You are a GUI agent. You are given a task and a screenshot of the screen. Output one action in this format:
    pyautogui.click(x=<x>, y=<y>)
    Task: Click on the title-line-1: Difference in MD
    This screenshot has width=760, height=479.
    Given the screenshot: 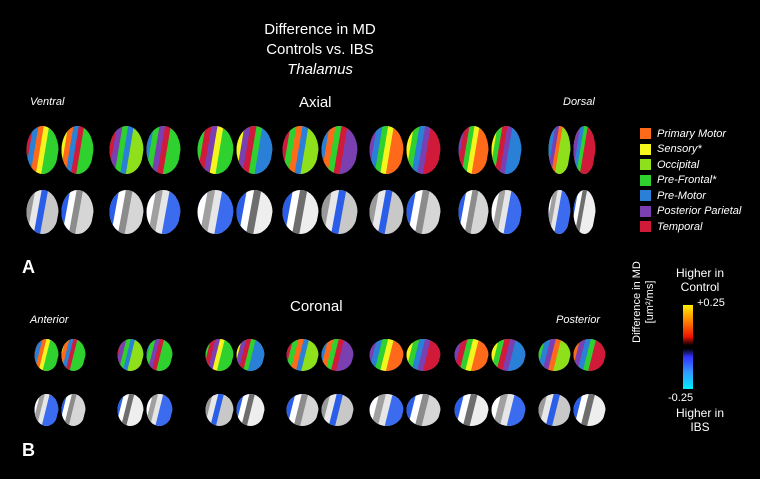 What is the action you would take?
    pyautogui.click(x=320, y=29)
    